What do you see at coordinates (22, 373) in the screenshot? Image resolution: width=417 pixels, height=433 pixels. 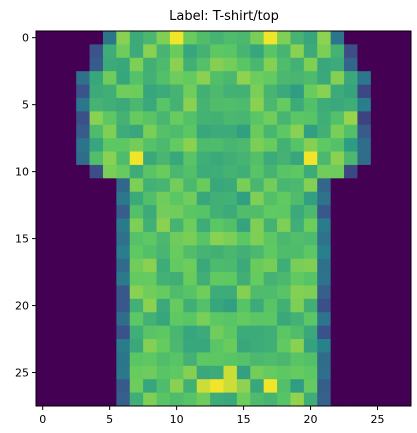 I see `y-tick-label: 25` at bounding box center [22, 373].